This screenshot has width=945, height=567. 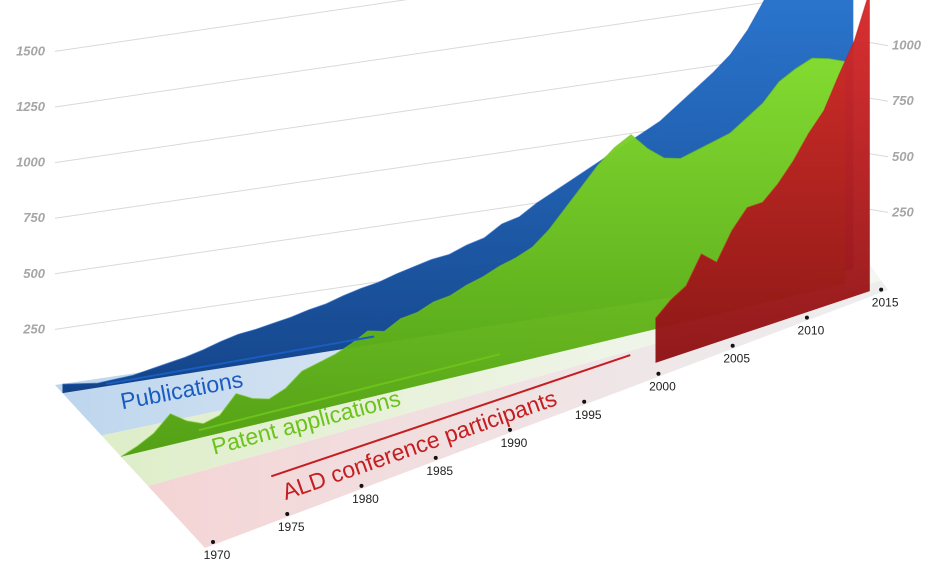 I want to click on x-tick-label: 2015, so click(x=885, y=303).